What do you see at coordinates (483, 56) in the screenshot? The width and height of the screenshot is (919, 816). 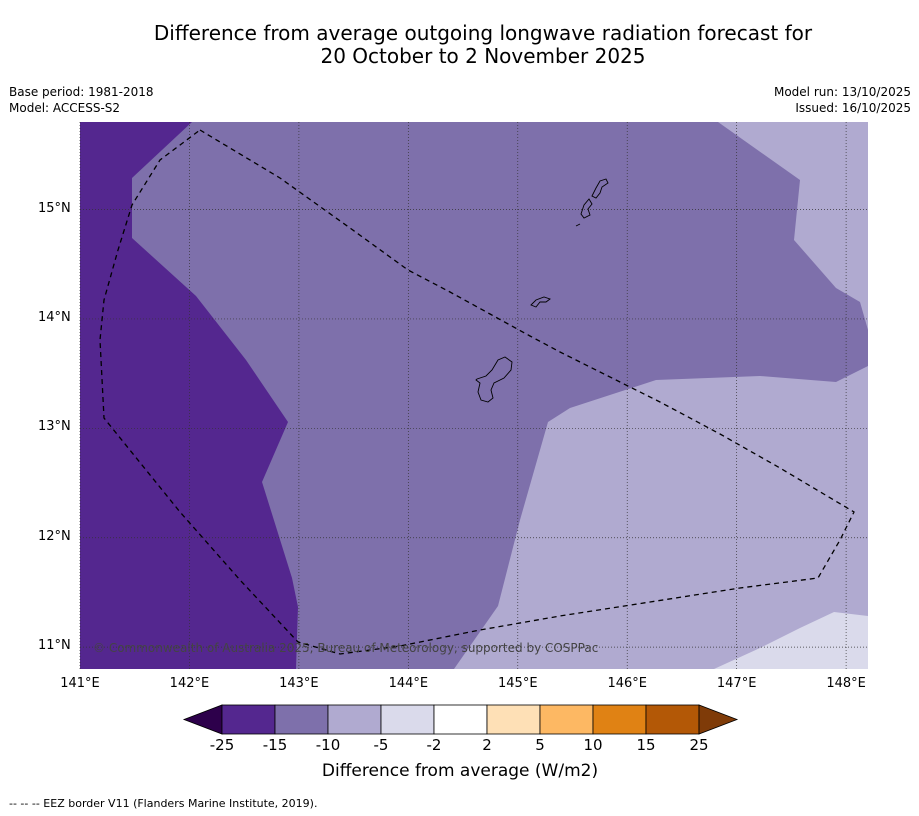 I see `title-line-2: 20 October to 2 November 2025` at bounding box center [483, 56].